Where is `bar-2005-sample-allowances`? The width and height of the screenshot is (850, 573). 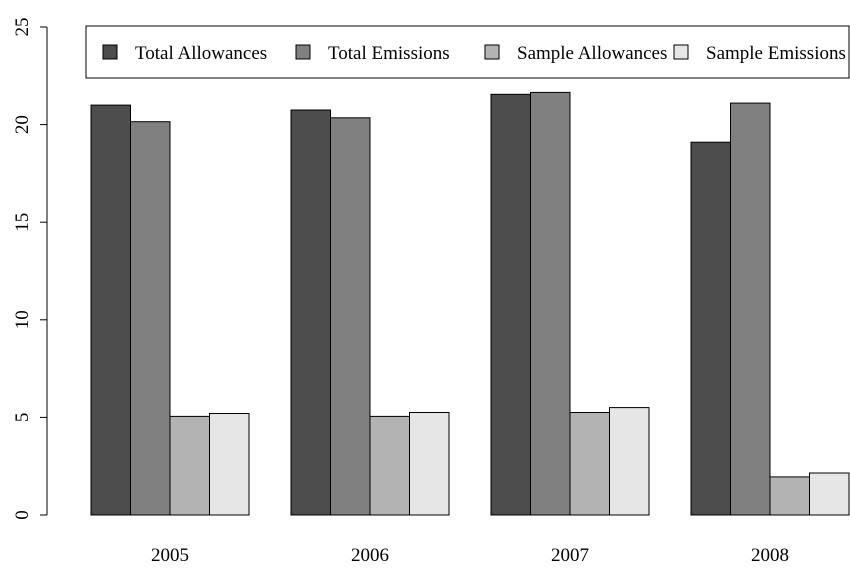
bar-2005-sample-allowances is located at coordinates (189, 465).